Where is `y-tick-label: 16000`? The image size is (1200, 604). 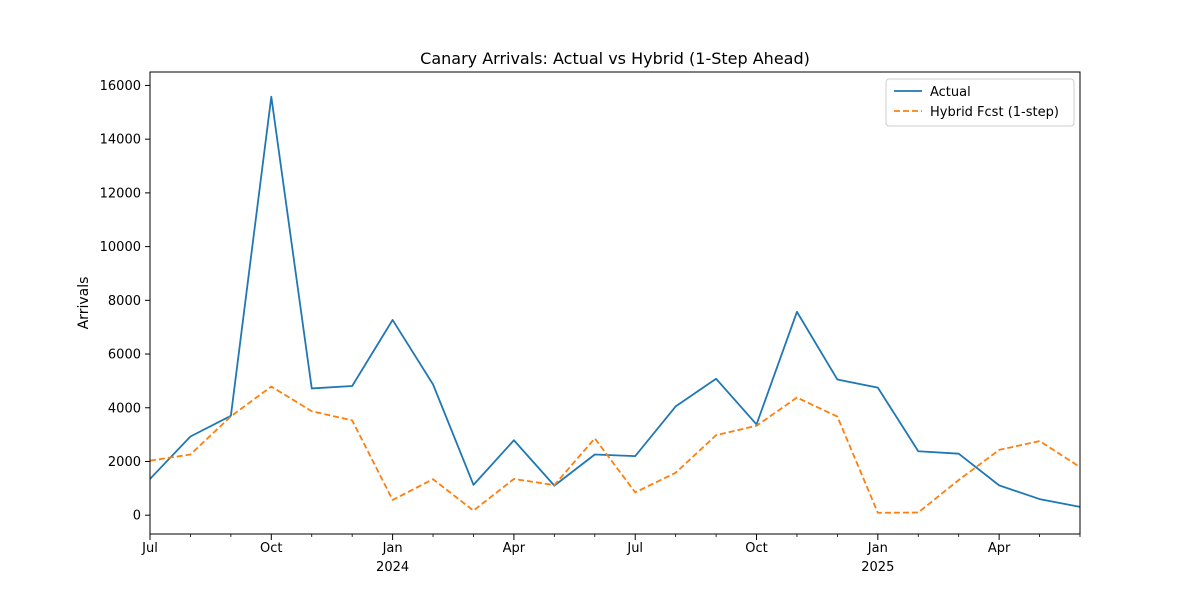 y-tick-label: 16000 is located at coordinates (120, 86).